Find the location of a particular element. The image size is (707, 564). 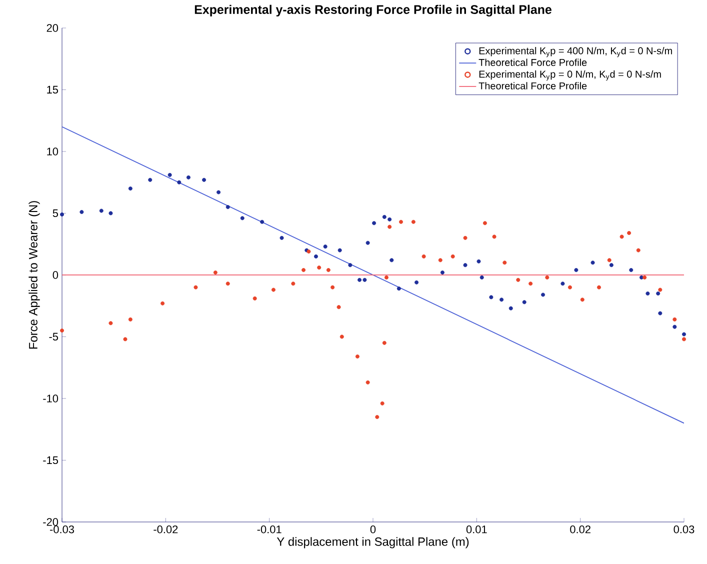

y-tick-label: -20 is located at coordinates (50, 522).